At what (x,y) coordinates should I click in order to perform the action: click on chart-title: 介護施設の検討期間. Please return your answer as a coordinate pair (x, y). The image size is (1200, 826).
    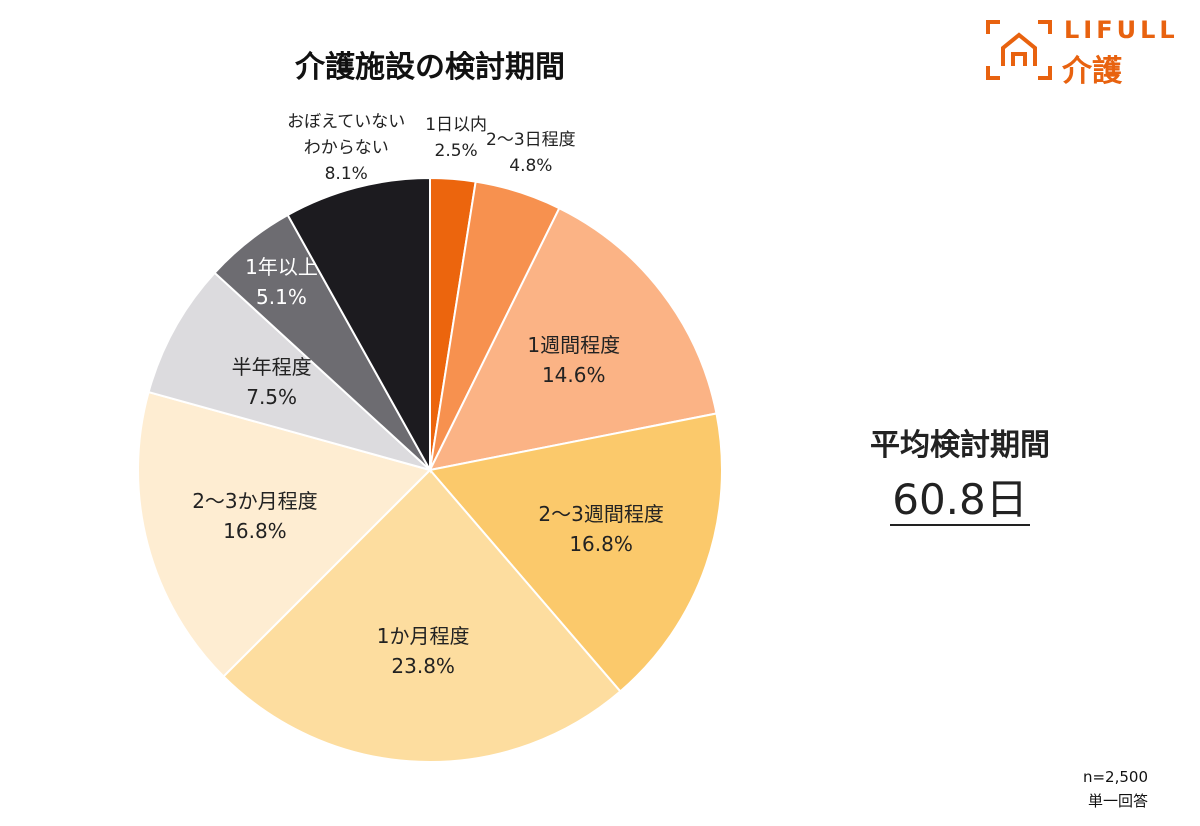
    Looking at the image, I should click on (430, 67).